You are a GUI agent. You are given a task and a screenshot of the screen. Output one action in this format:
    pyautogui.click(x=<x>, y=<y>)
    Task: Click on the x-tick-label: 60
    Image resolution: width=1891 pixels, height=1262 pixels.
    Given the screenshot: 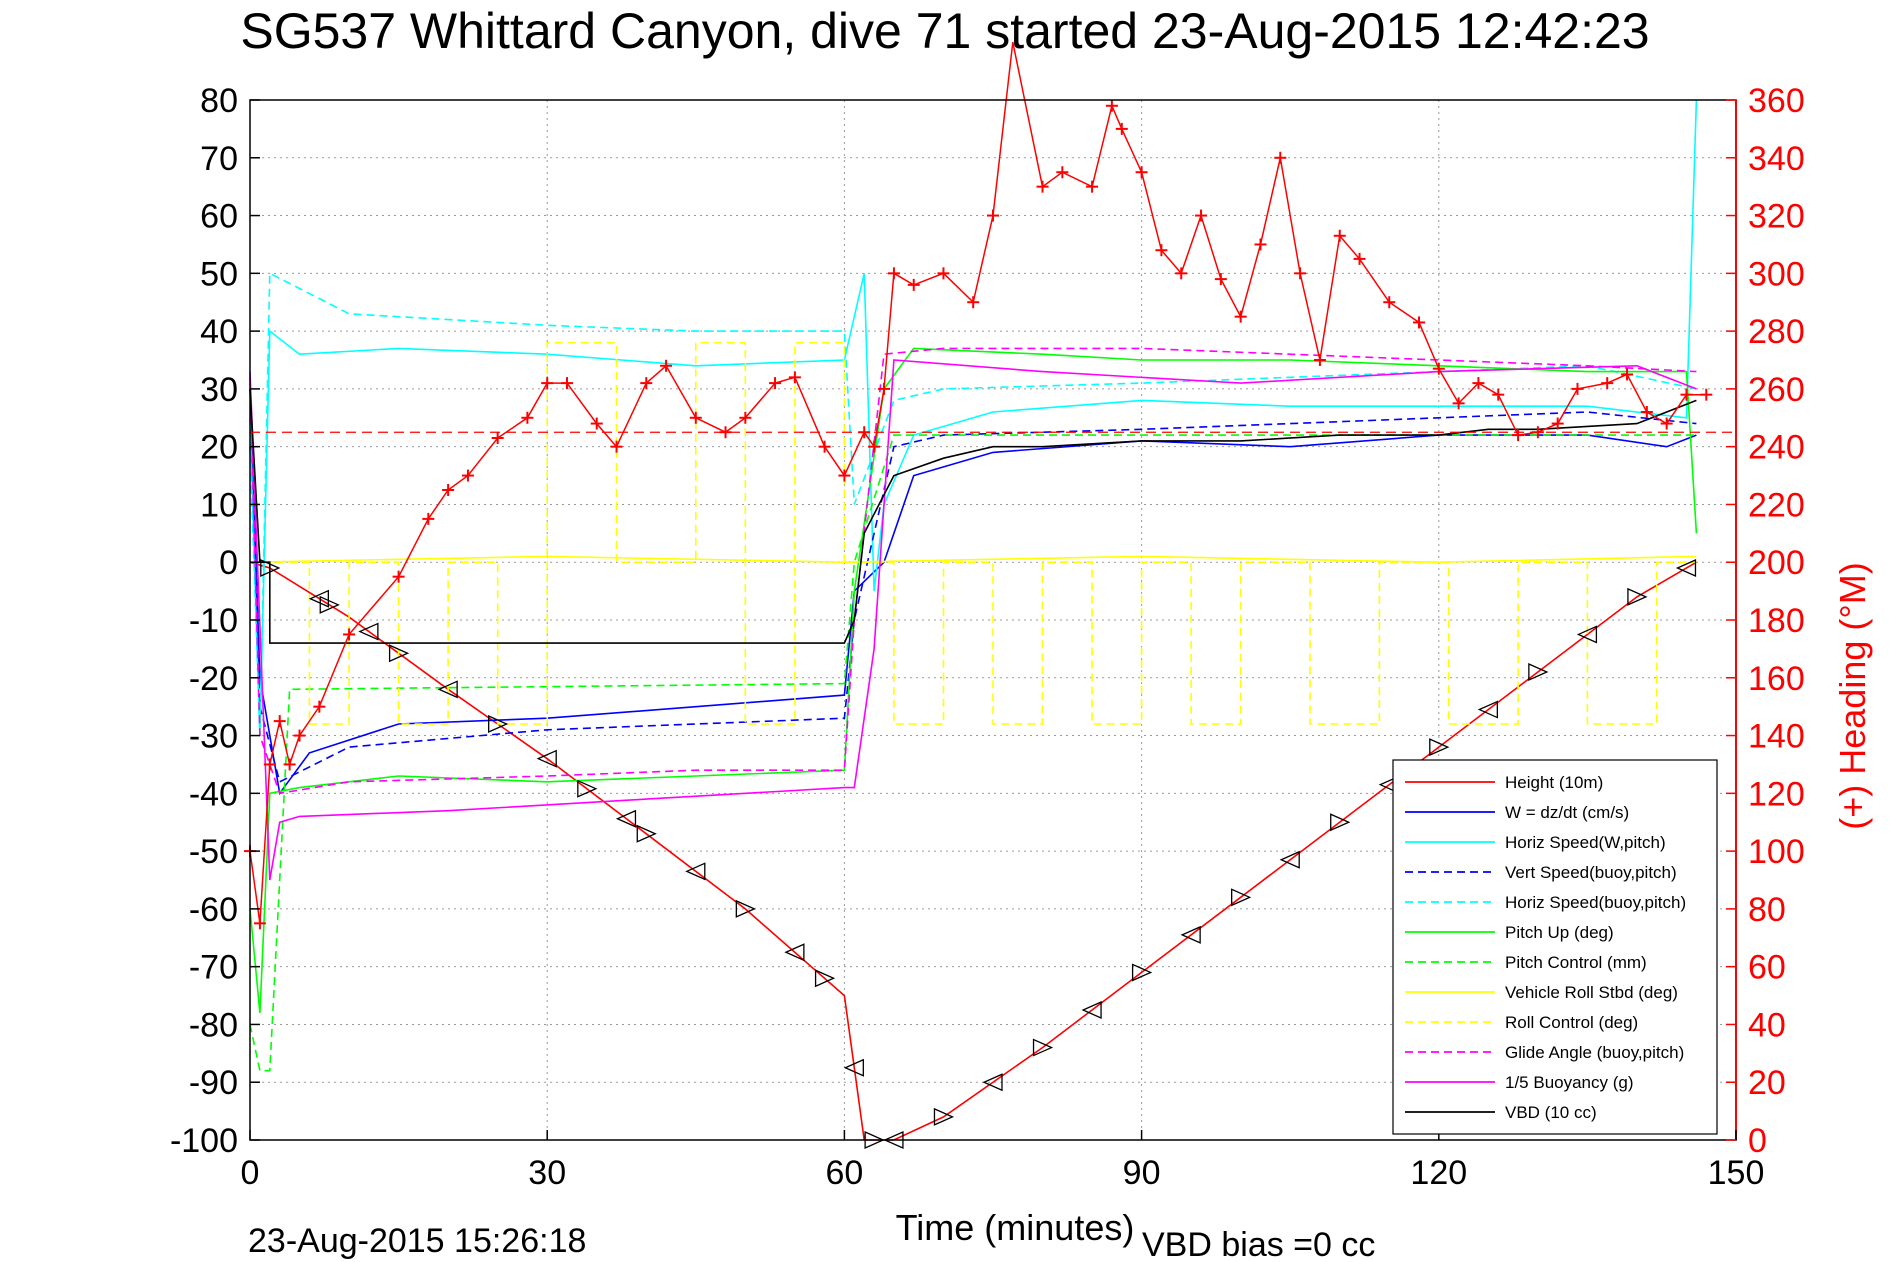 What is the action you would take?
    pyautogui.click(x=844, y=1173)
    